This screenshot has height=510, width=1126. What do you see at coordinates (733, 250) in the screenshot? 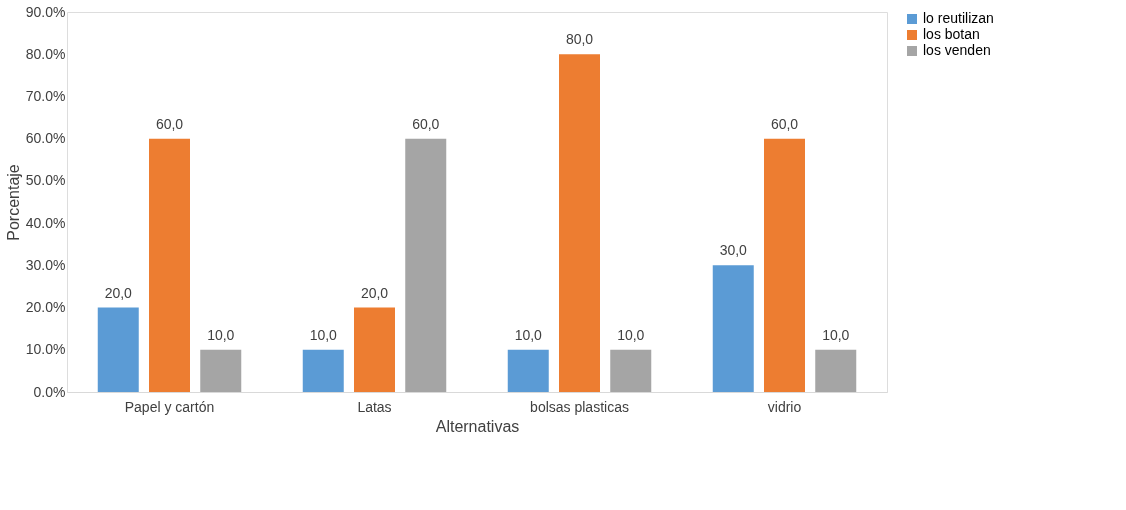
I see `data-label: 30,0` at bounding box center [733, 250].